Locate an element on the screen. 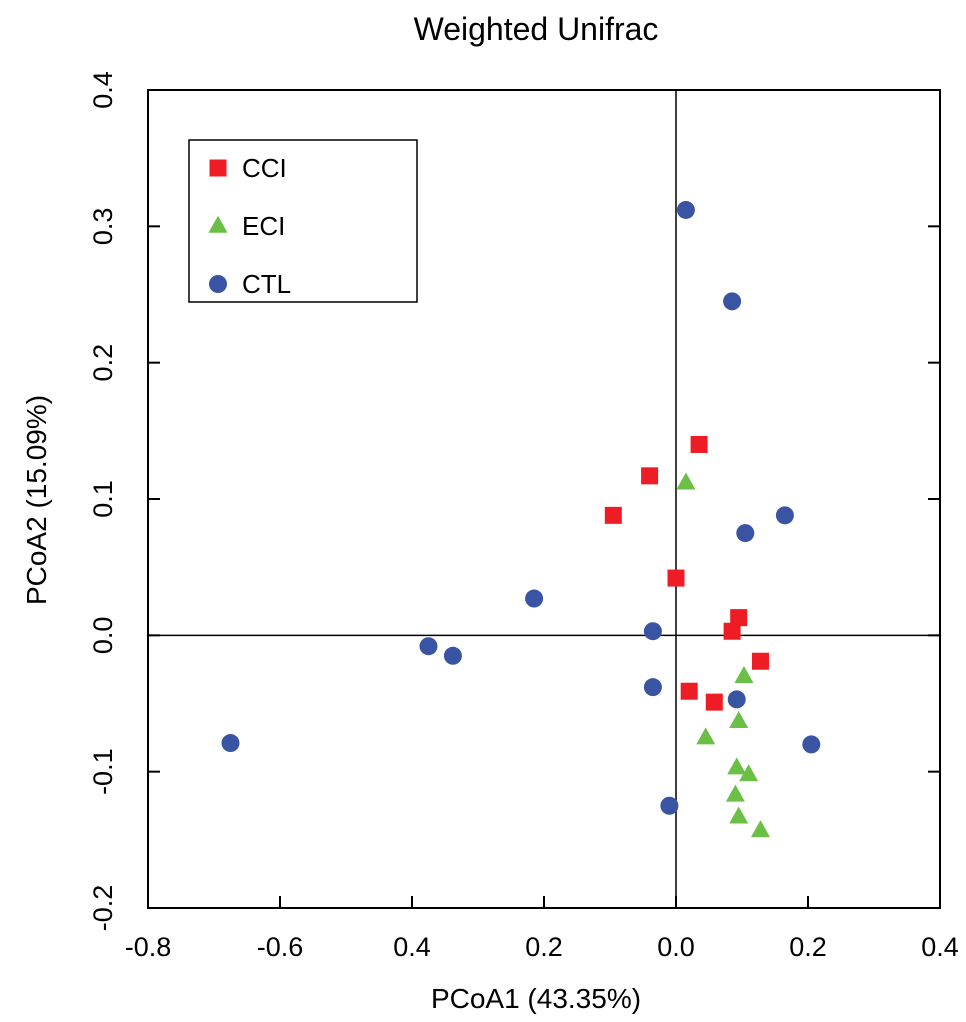 This screenshot has height=1022, width=966. legend: CCI ECI CTL is located at coordinates (303, 221).